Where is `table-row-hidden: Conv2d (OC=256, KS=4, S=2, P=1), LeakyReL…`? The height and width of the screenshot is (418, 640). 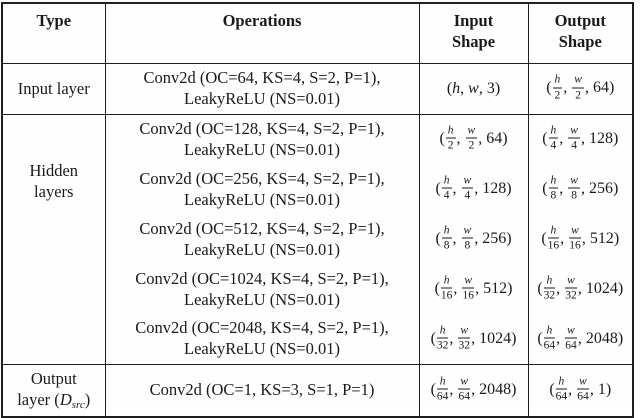
table-row-hidden: Conv2d (OC=256, KS=4, S=2, P=1), LeakyReL… is located at coordinates (318, 189).